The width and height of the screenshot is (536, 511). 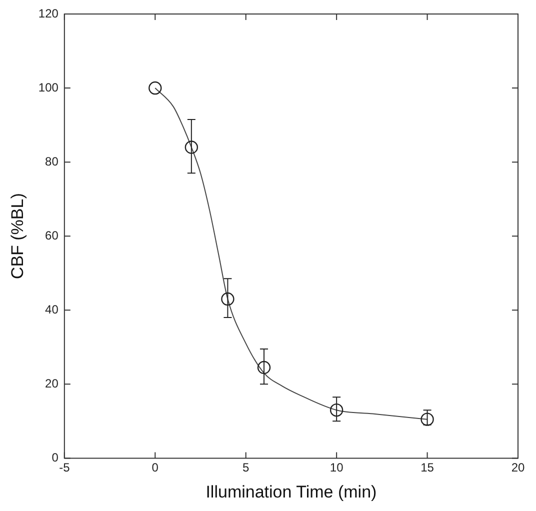 I want to click on y-tick-label: 120, so click(x=48, y=13).